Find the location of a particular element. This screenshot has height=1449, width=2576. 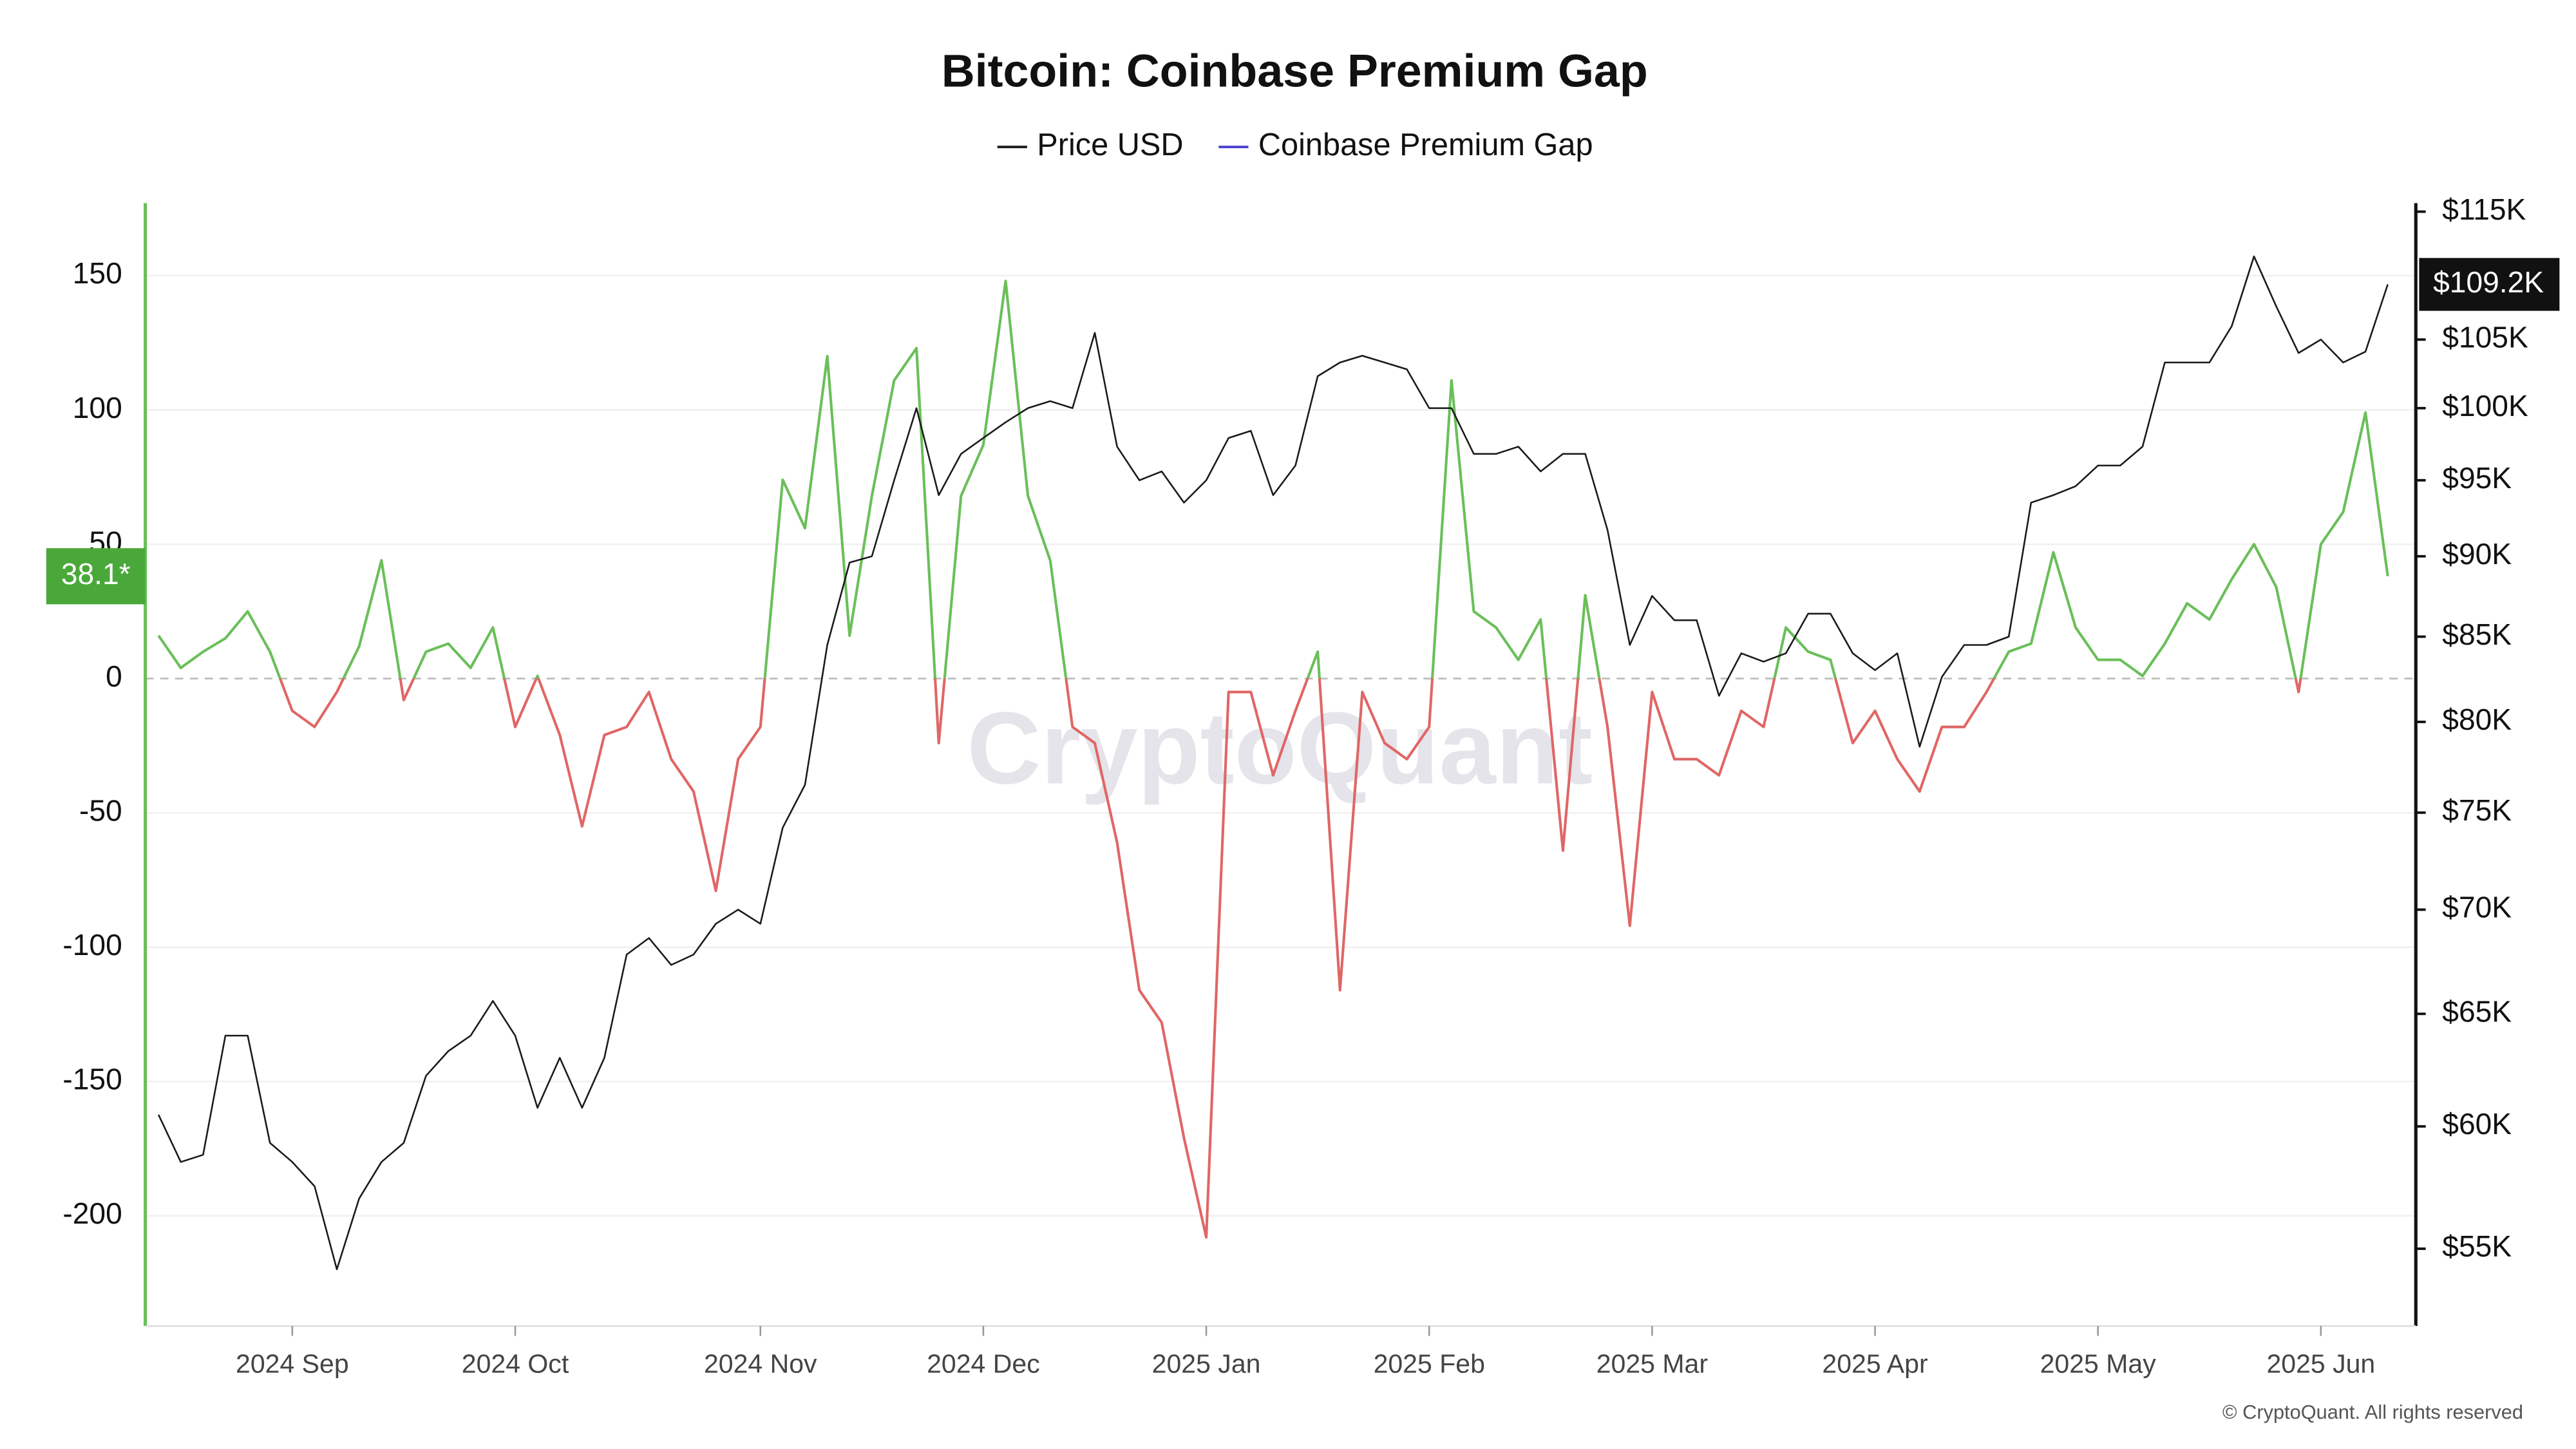

x-tick-label: 2024 Nov is located at coordinates (760, 1364).